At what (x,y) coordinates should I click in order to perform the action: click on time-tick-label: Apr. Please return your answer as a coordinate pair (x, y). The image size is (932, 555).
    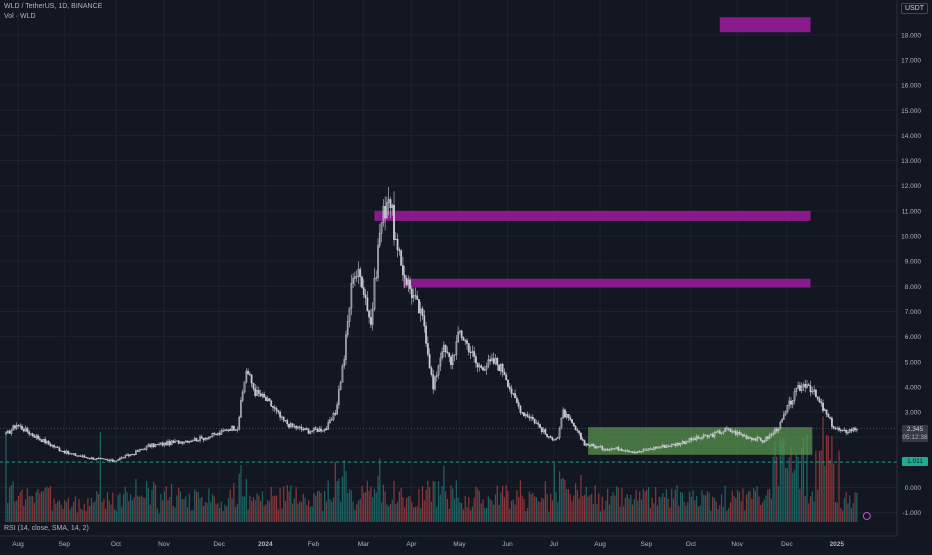
    Looking at the image, I should click on (411, 544).